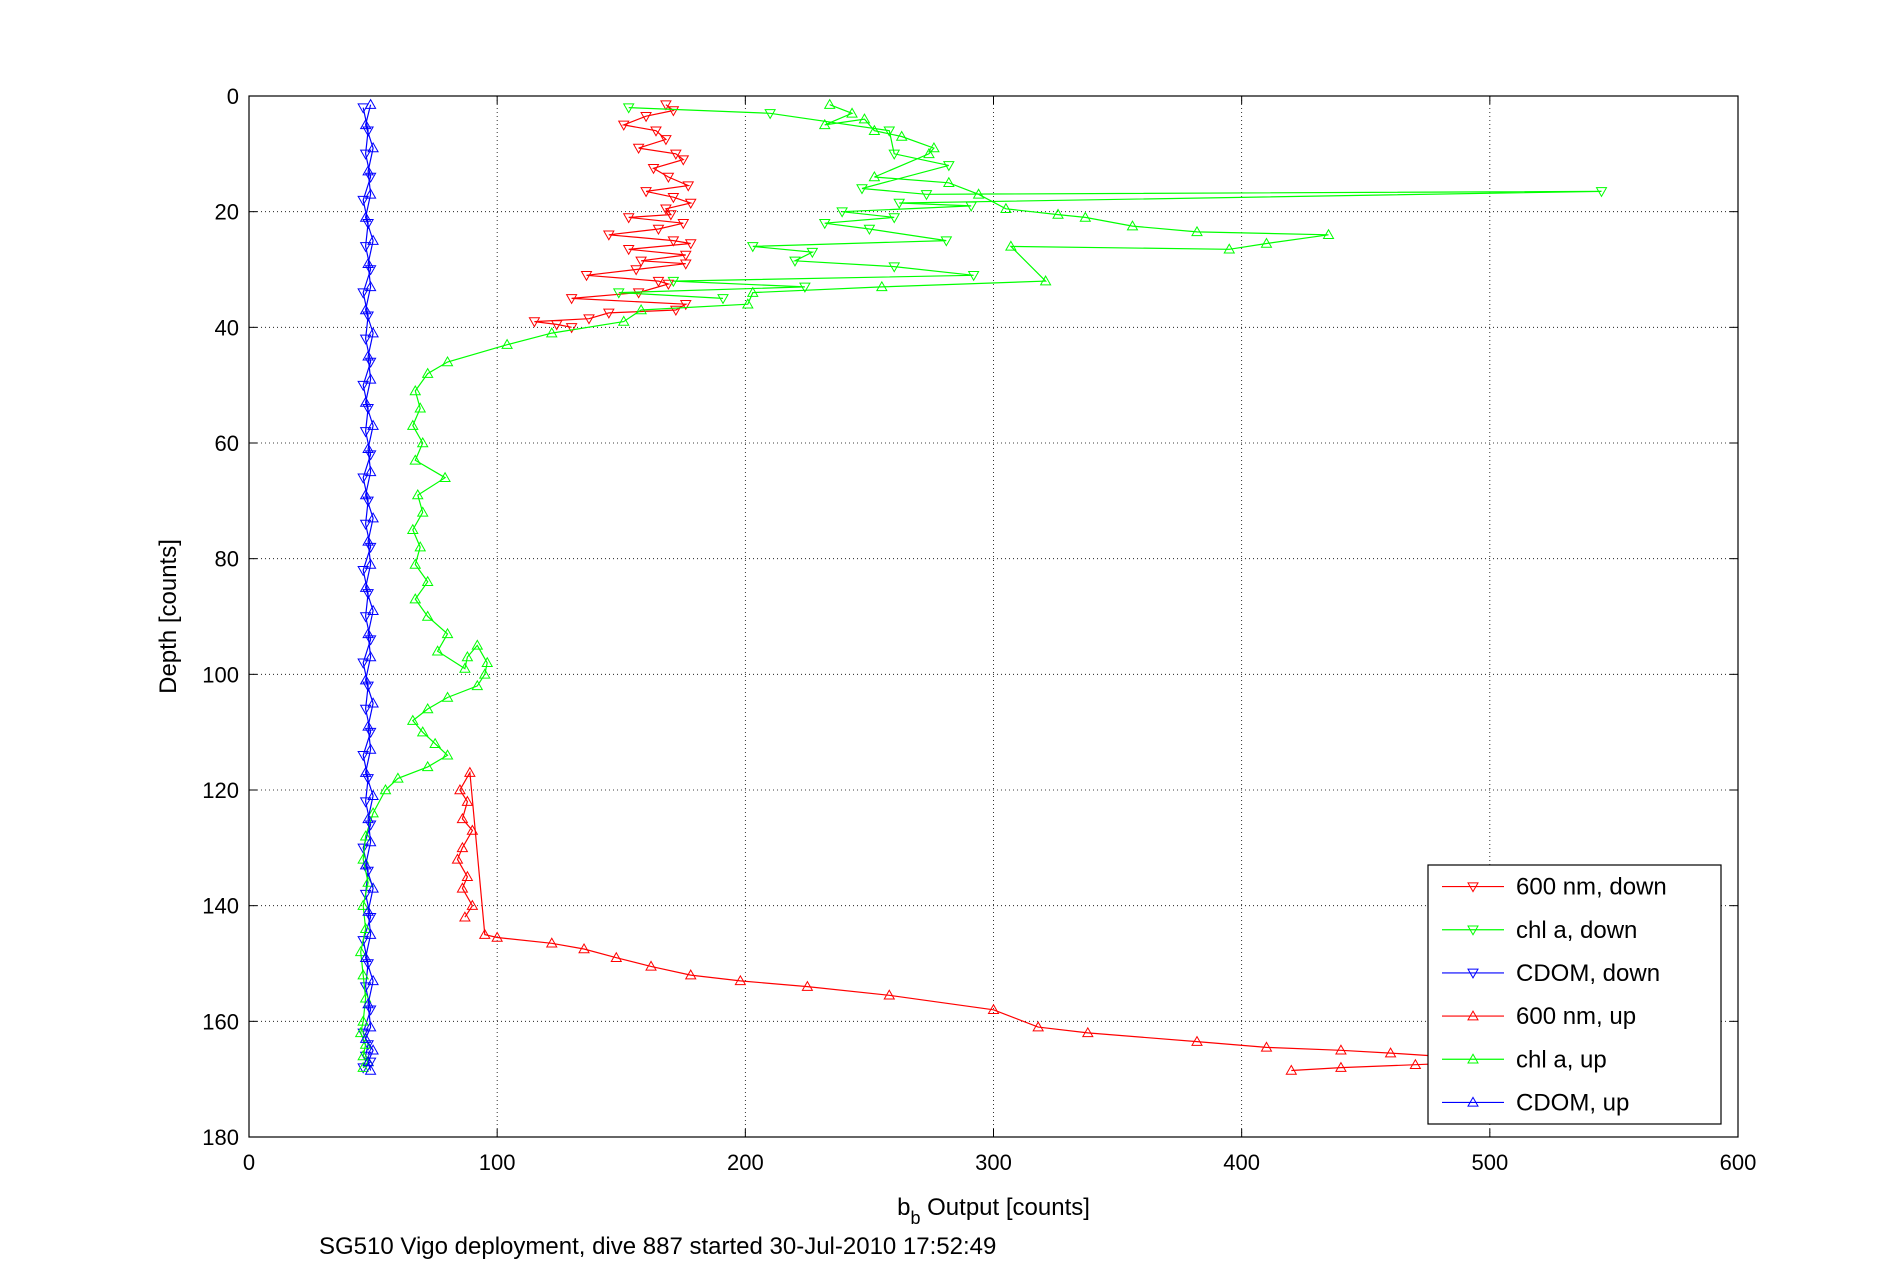 This screenshot has height=1262, width=1891. Describe the element at coordinates (993, 1162) in the screenshot. I see `x-tick-label: 300` at that location.